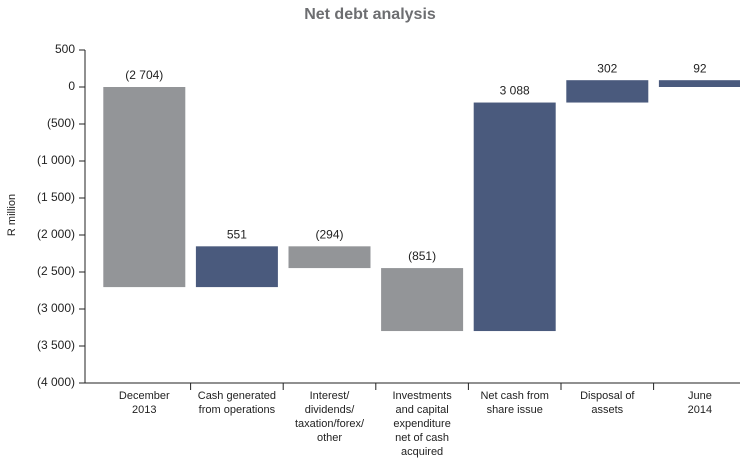 The width and height of the screenshot is (740, 467). I want to click on x-tick-label: and capital, so click(421, 410).